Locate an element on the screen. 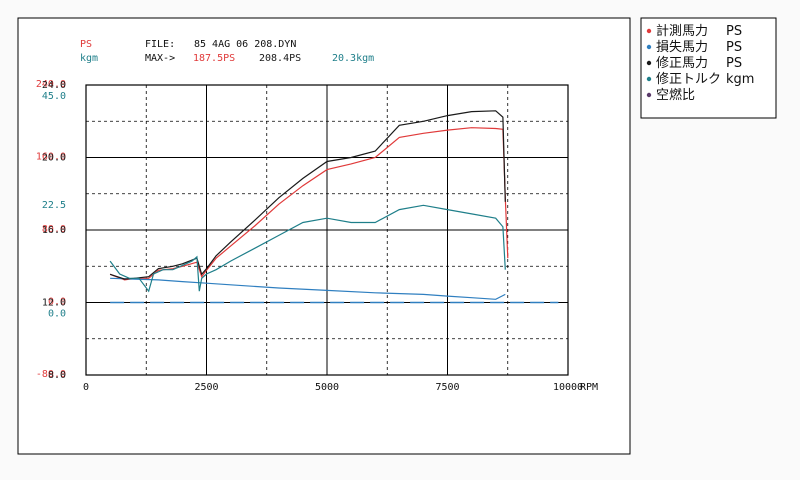 The image size is (800, 480). y-tick-label-PS: 80.0 is located at coordinates (54, 229).